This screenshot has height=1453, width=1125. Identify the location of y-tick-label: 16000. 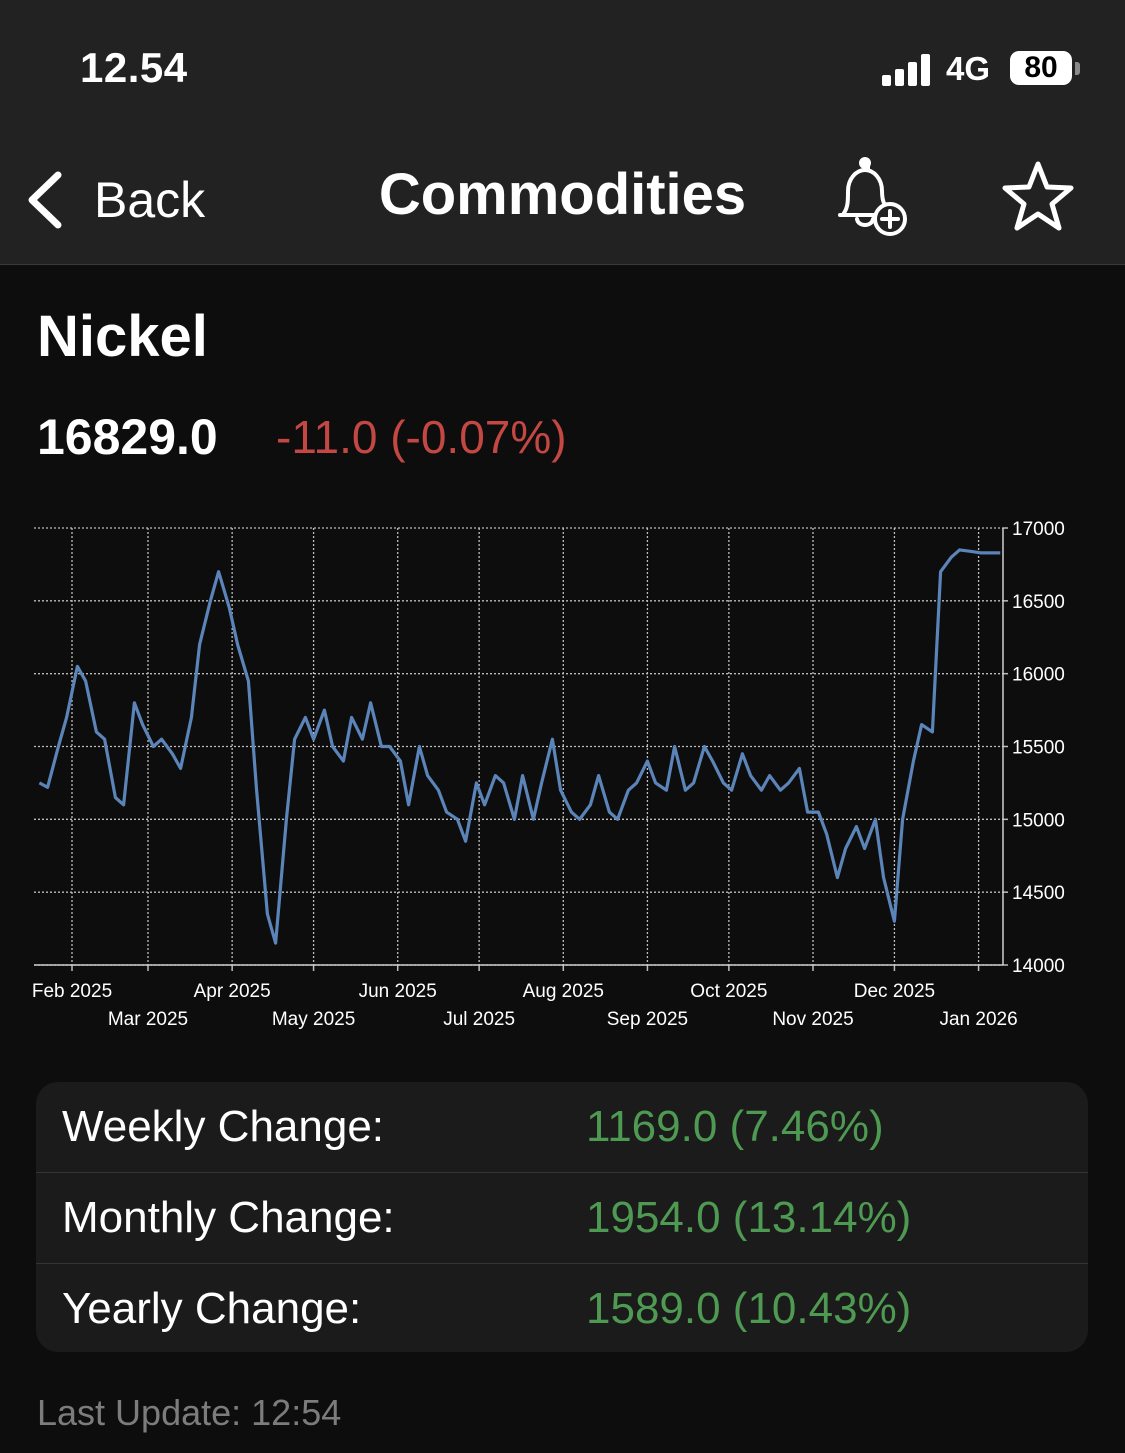
(1038, 675).